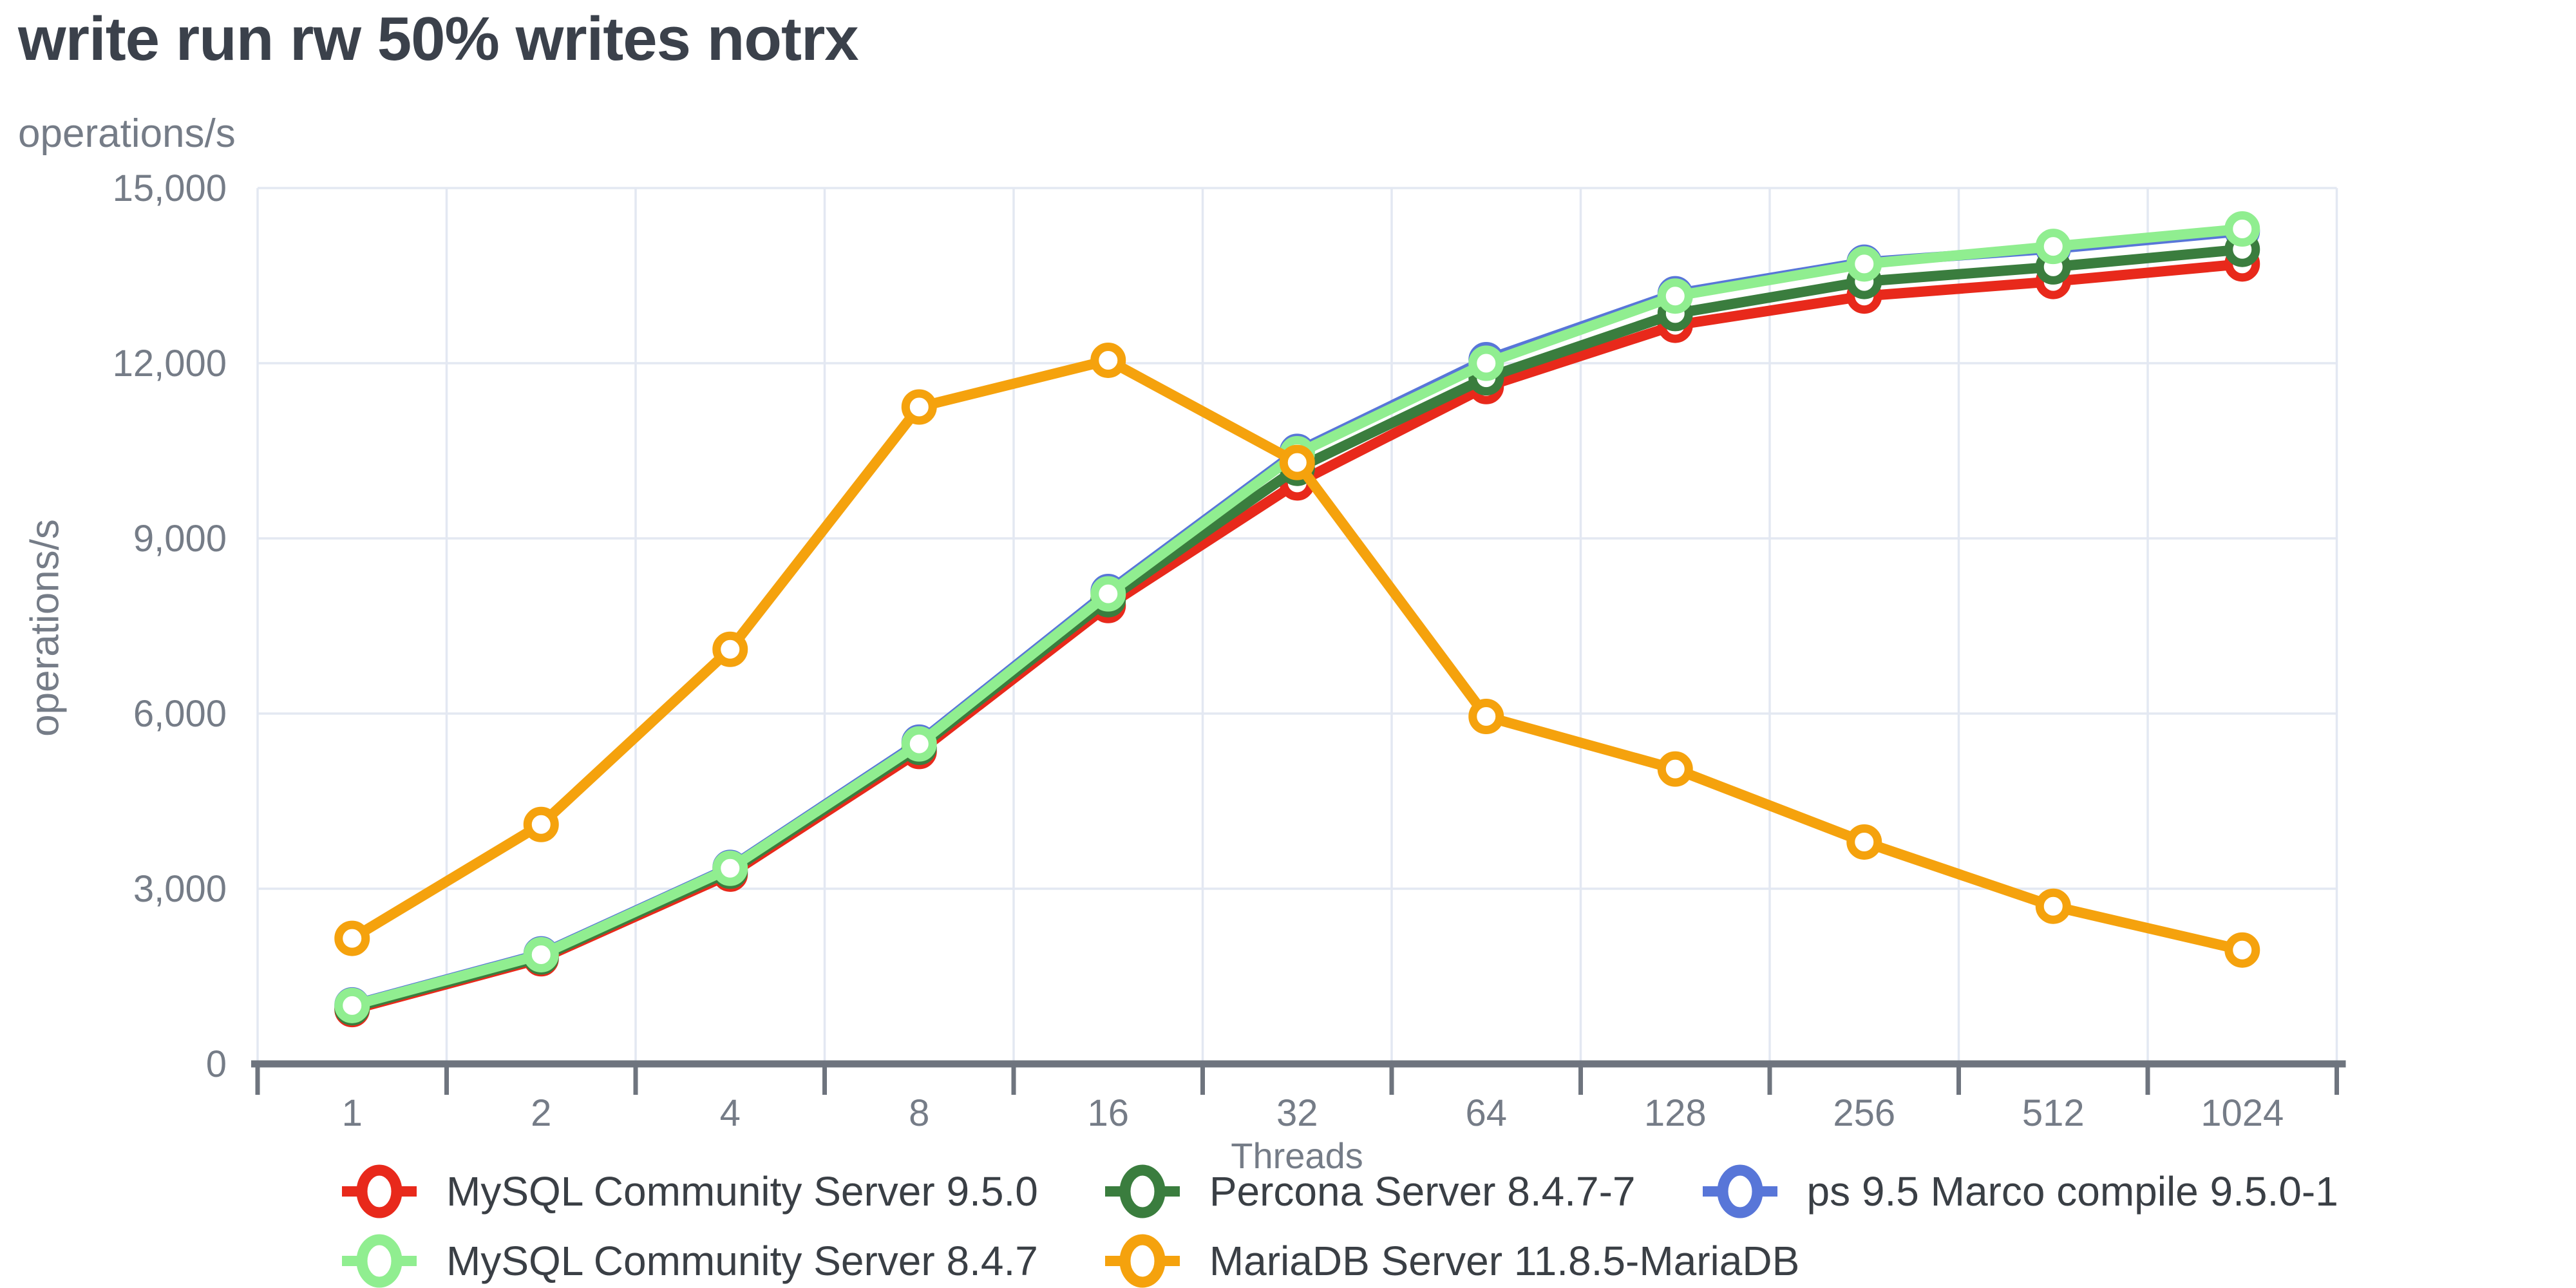  What do you see at coordinates (1142, 1261) in the screenshot?
I see `legend-marker-icon-mariadb-server-11-8-5-mariadb` at bounding box center [1142, 1261].